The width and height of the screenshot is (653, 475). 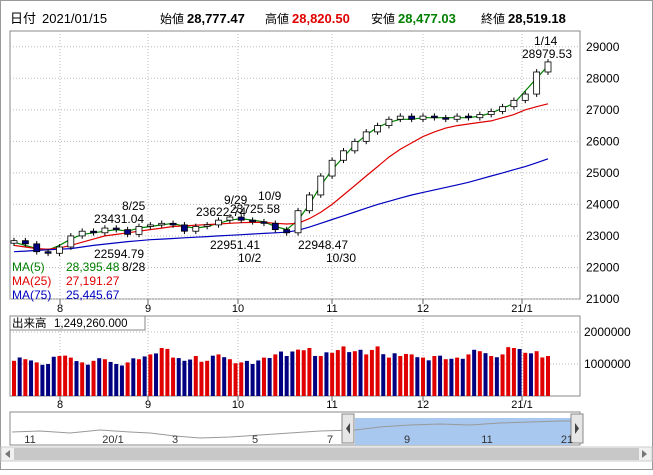 What do you see at coordinates (546, 41) in the screenshot?
I see `annotation-date: 1/14` at bounding box center [546, 41].